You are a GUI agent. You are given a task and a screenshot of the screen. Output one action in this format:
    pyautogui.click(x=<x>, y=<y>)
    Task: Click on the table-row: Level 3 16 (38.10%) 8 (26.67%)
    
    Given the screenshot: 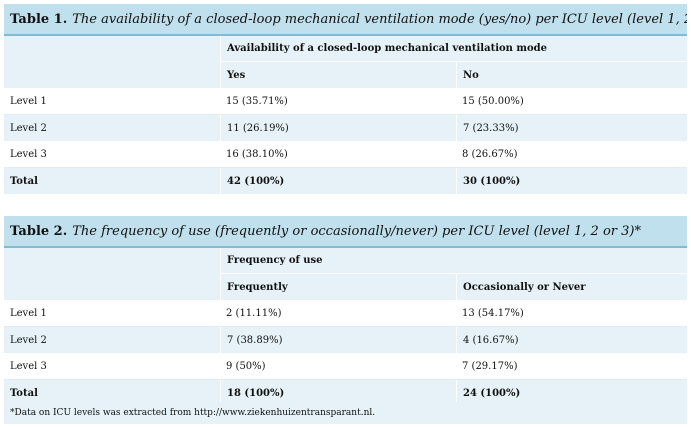 What is the action you would take?
    pyautogui.click(x=345, y=154)
    